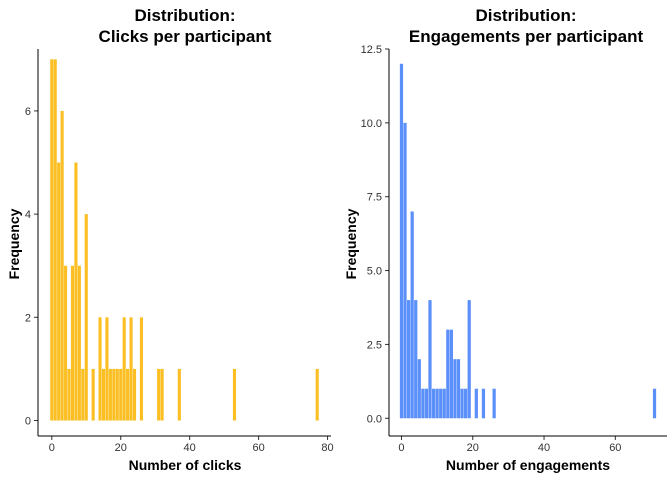 The image size is (672, 480). What do you see at coordinates (544, 448) in the screenshot?
I see `engagements-x-tick-label: 40` at bounding box center [544, 448].